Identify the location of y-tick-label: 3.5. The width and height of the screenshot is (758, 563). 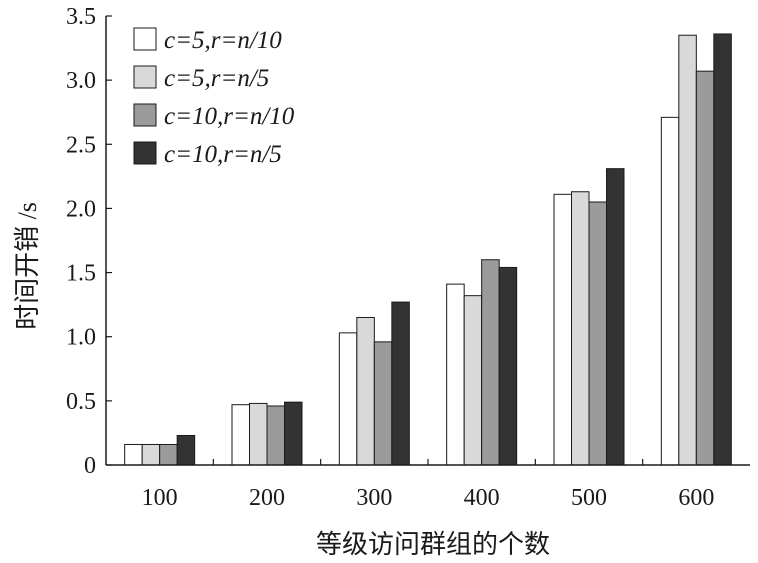
(81, 17).